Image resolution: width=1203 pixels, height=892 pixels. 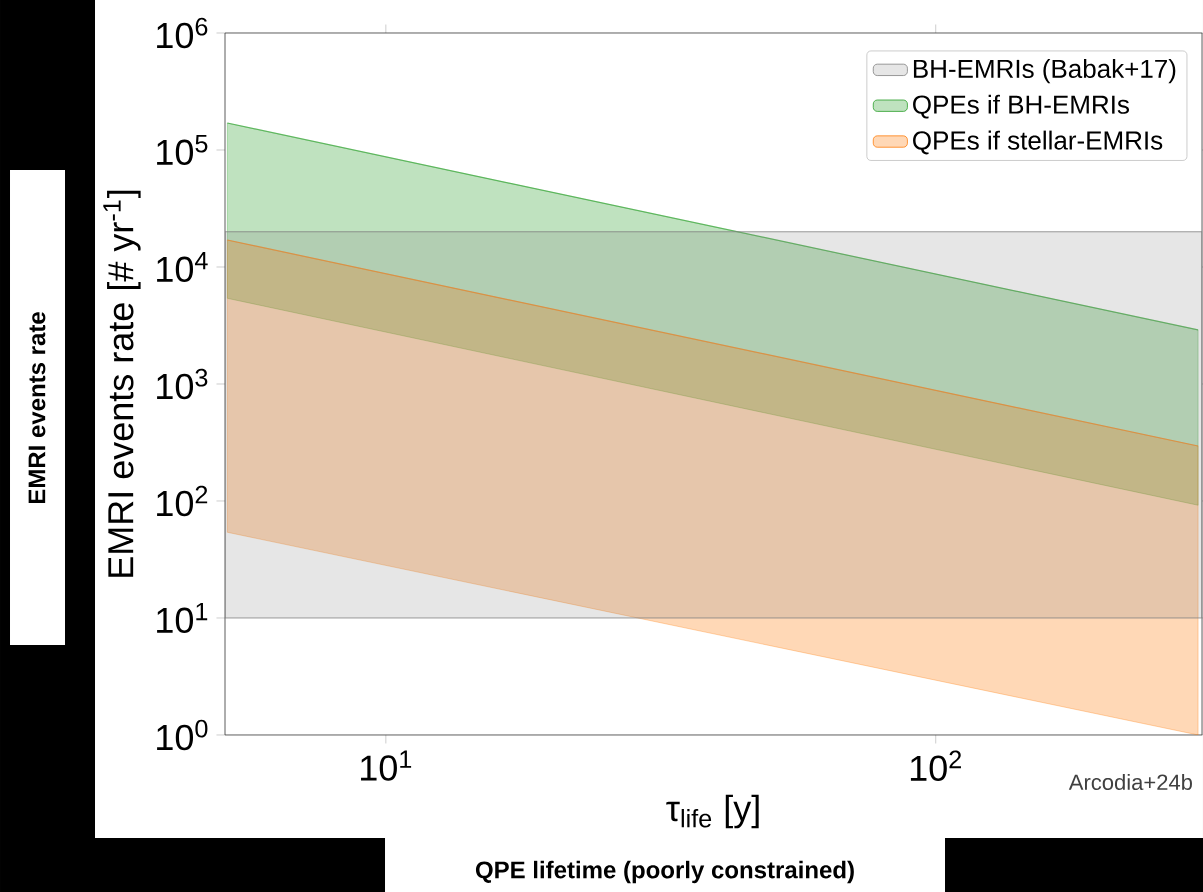 I want to click on text: Arcodia+24b, so click(x=1130, y=782).